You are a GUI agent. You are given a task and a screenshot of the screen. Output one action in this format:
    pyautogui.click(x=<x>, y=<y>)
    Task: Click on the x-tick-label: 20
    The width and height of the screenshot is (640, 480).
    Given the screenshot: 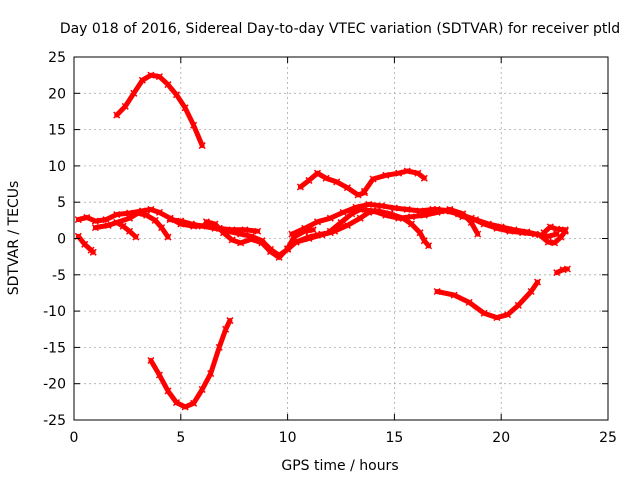 What is the action you would take?
    pyautogui.click(x=501, y=438)
    